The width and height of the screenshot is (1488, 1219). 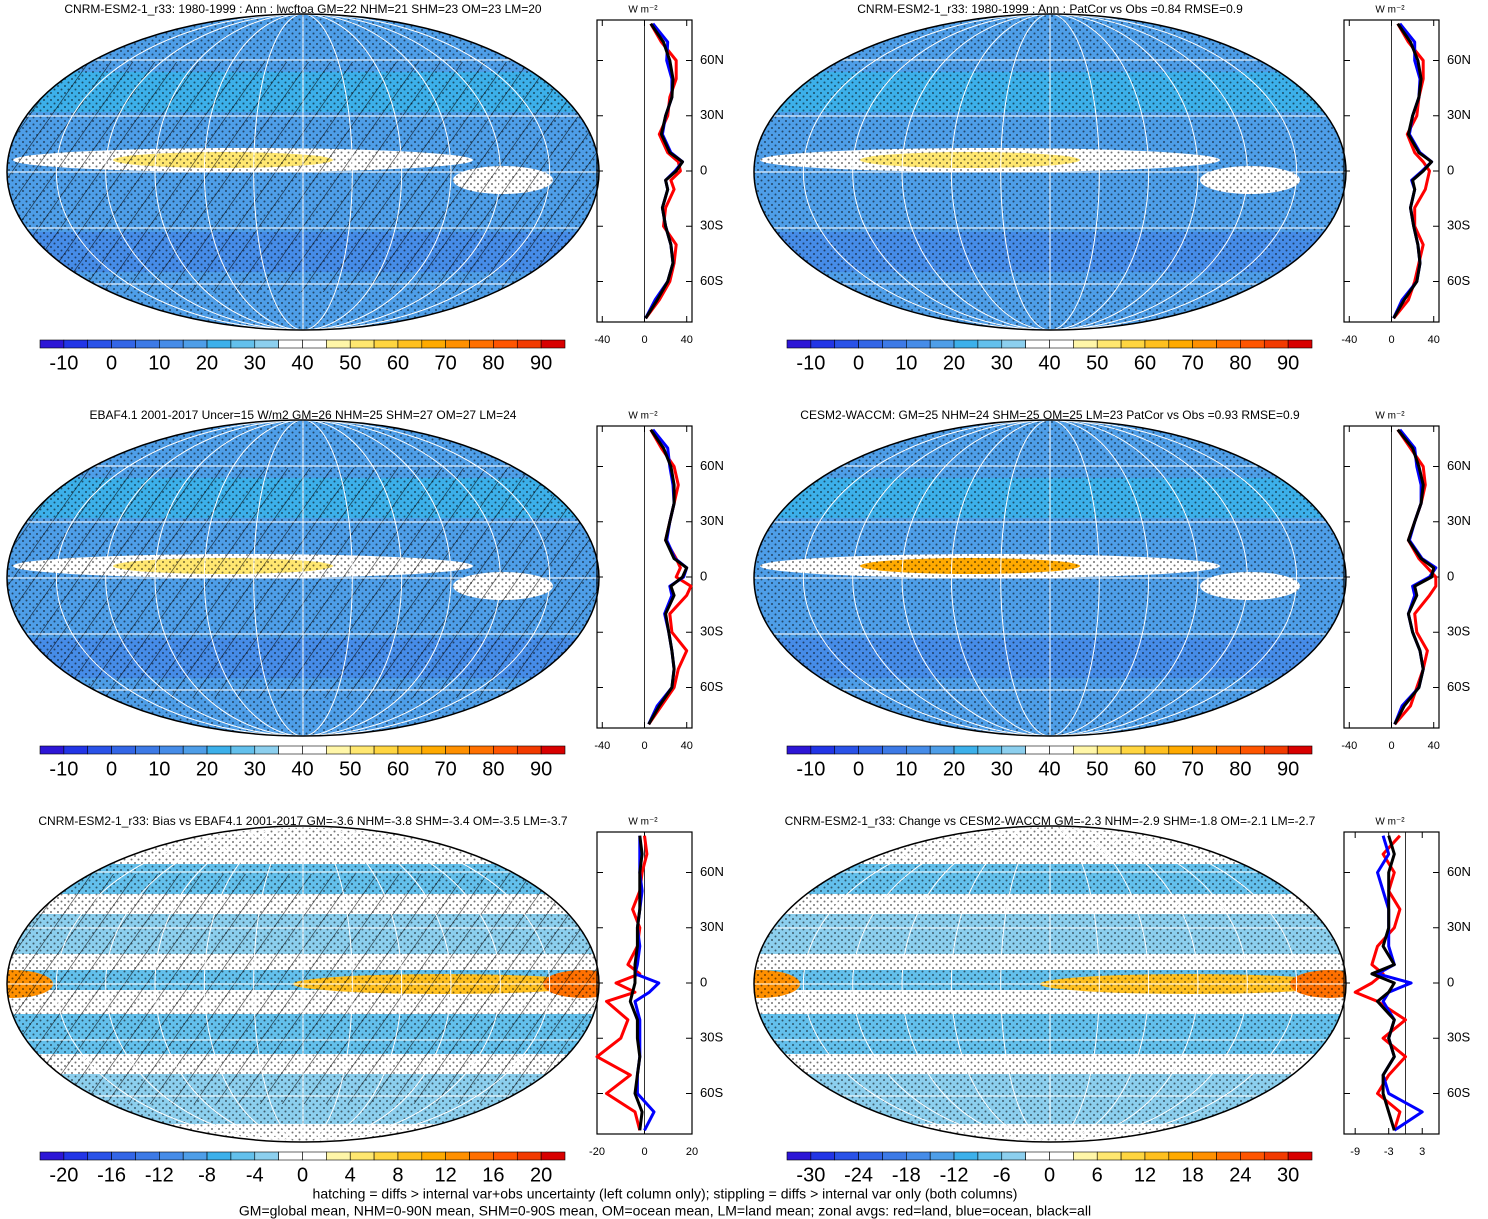 I want to click on colorbar-label: -10, so click(x=63, y=769).